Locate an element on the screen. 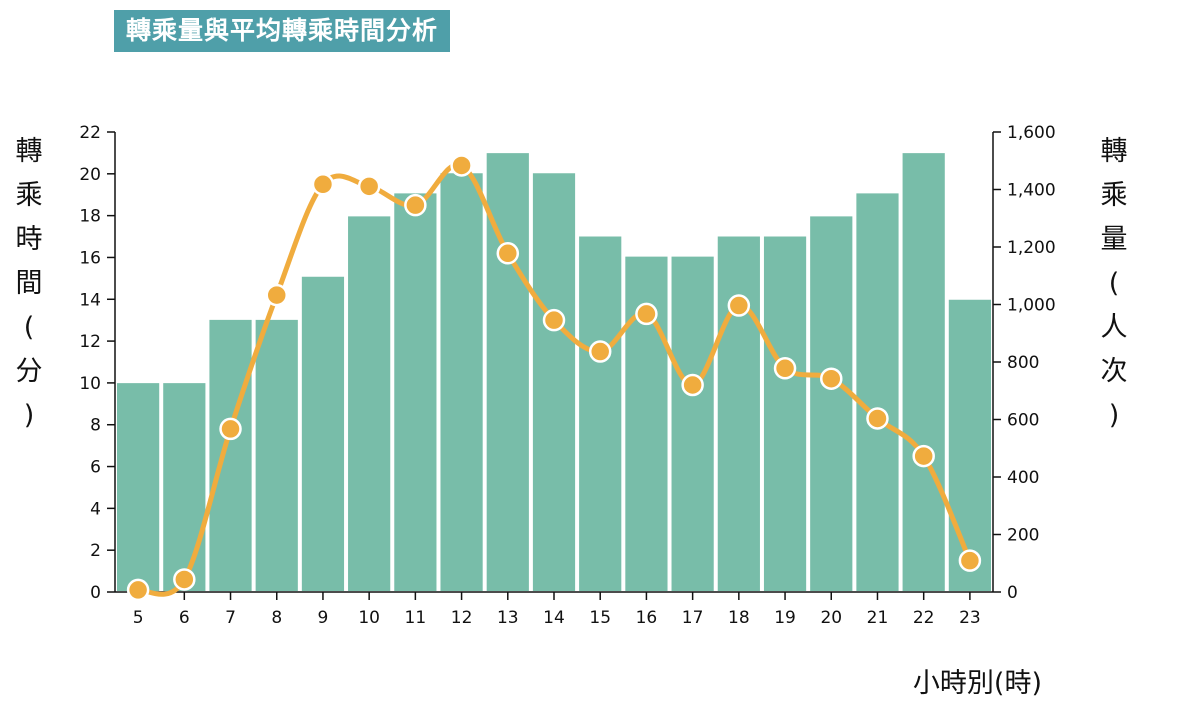  x-tick-label: 21 is located at coordinates (878, 618).